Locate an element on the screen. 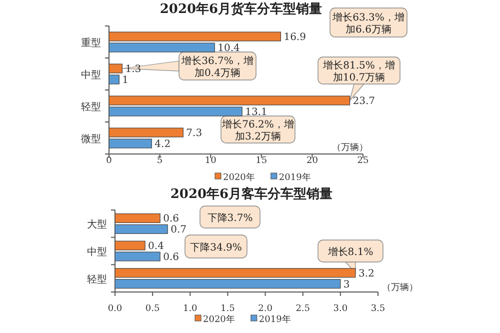 This screenshot has width=500, height=333. x-tick-label: 3.0 is located at coordinates (340, 309).